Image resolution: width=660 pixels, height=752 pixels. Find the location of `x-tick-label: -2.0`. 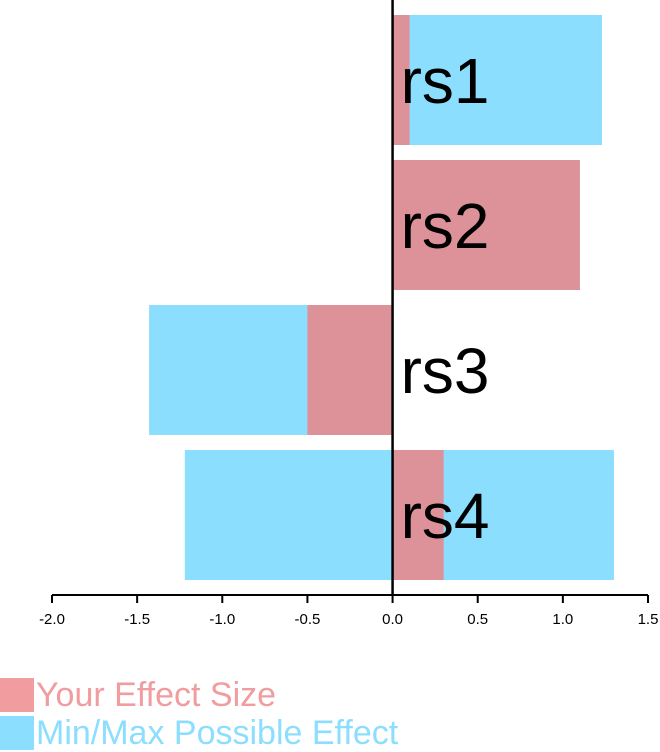

x-tick-label: -2.0 is located at coordinates (52, 619).